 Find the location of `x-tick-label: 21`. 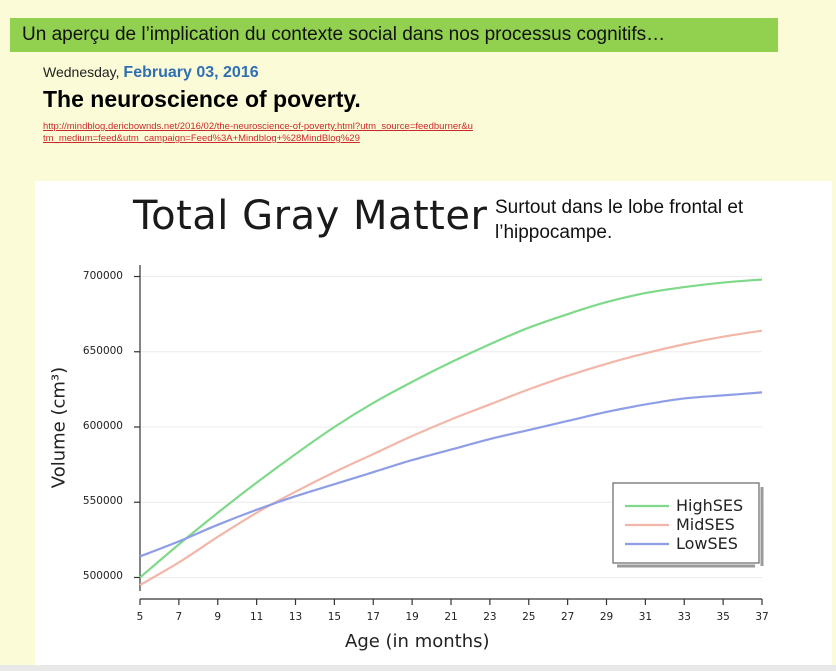

x-tick-label: 21 is located at coordinates (451, 617).